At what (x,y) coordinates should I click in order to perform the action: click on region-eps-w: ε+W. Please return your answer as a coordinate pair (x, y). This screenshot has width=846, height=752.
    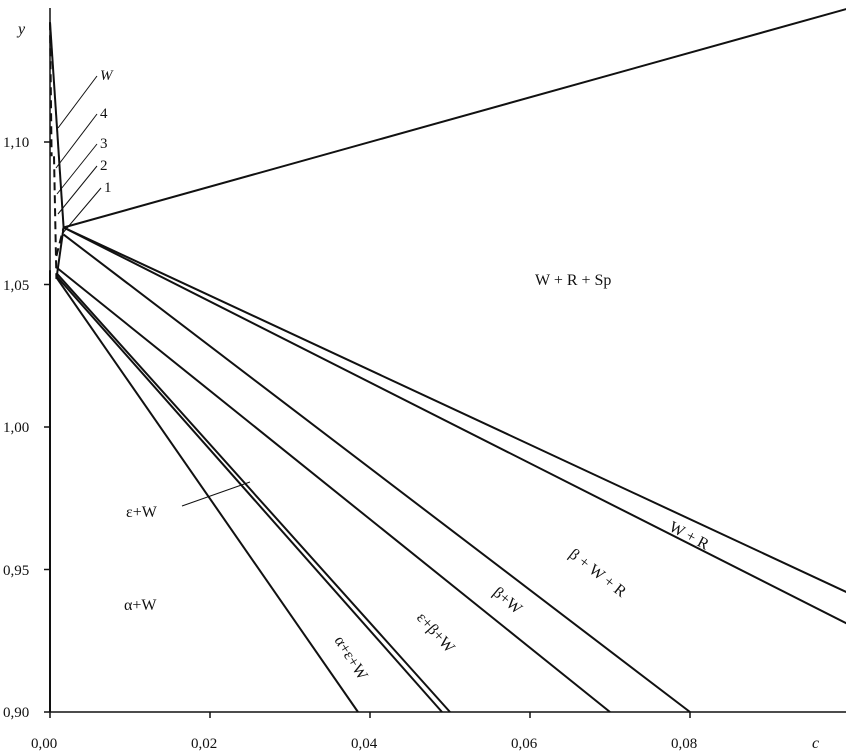
    Looking at the image, I should click on (142, 512).